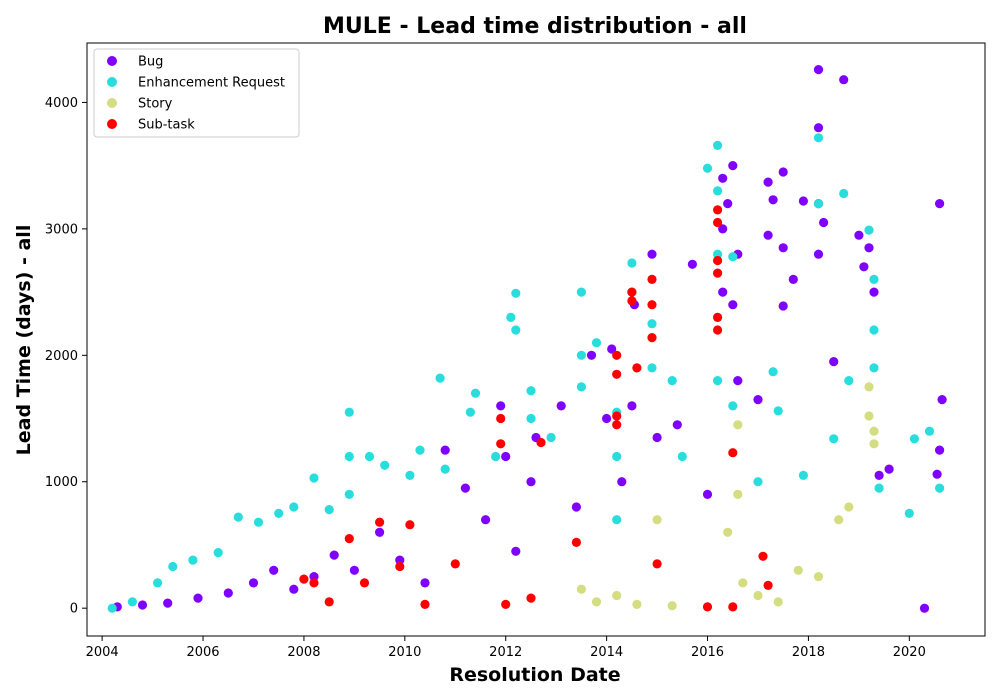 Image resolution: width=1000 pixels, height=700 pixels. What do you see at coordinates (66, 356) in the screenshot?
I see `y-axis-ticks: 0 1000 2000 3000 4000` at bounding box center [66, 356].